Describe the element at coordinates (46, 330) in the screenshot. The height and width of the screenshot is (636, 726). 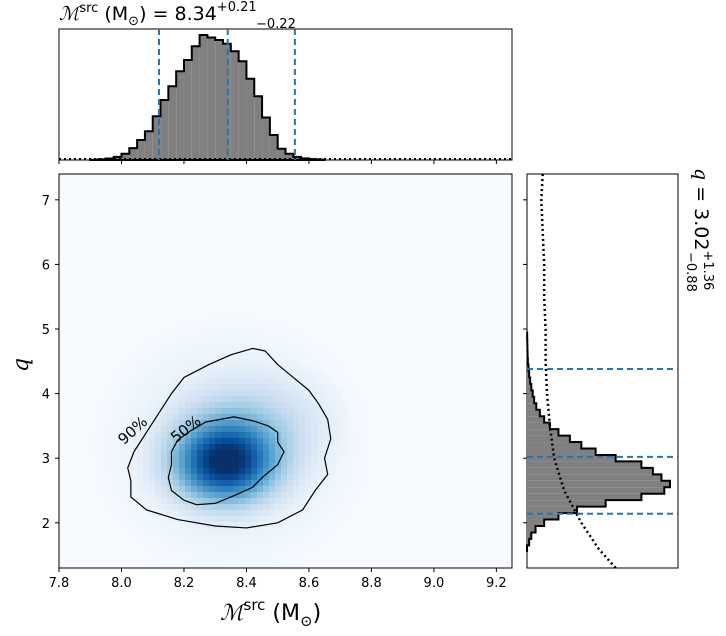
I see `y-tick-label: 5` at that location.